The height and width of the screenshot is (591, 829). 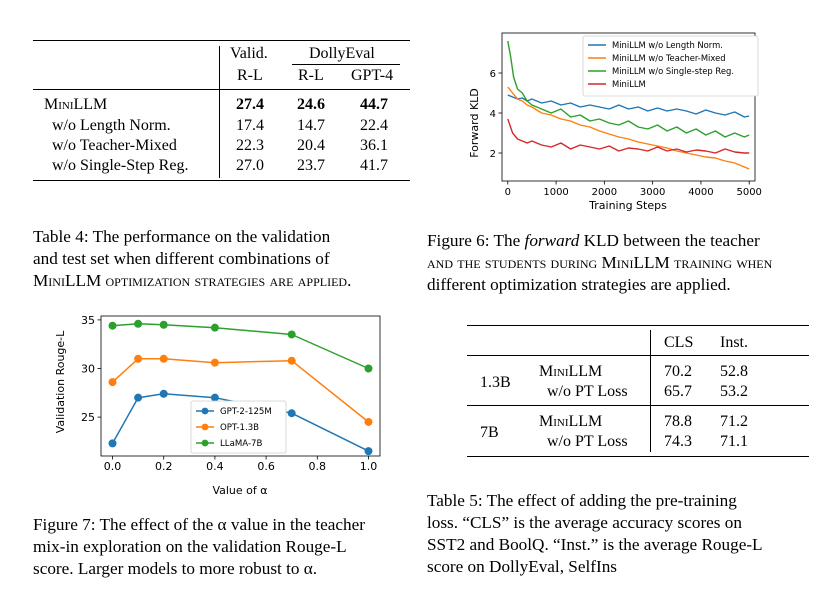 What do you see at coordinates (734, 371) in the screenshot?
I see `table-5-row-1-inst: 52.8` at bounding box center [734, 371].